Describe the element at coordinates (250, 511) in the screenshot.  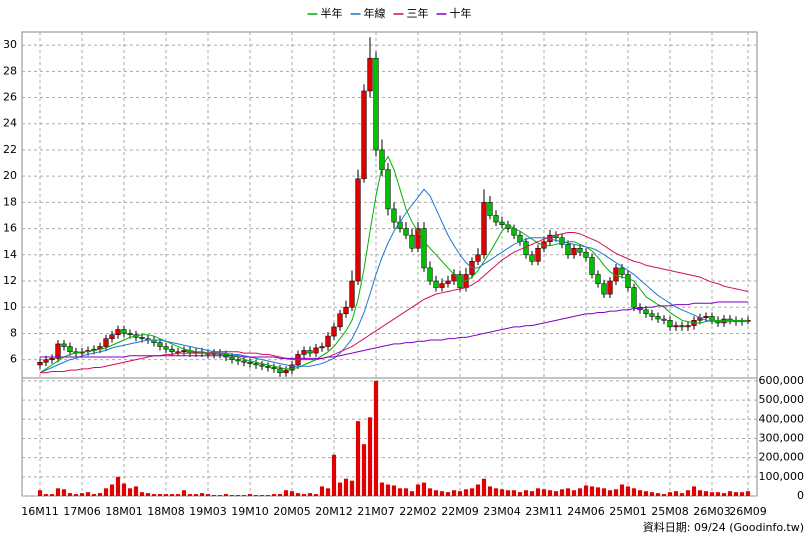
I see `x-tick-label: 19M10` at that location.